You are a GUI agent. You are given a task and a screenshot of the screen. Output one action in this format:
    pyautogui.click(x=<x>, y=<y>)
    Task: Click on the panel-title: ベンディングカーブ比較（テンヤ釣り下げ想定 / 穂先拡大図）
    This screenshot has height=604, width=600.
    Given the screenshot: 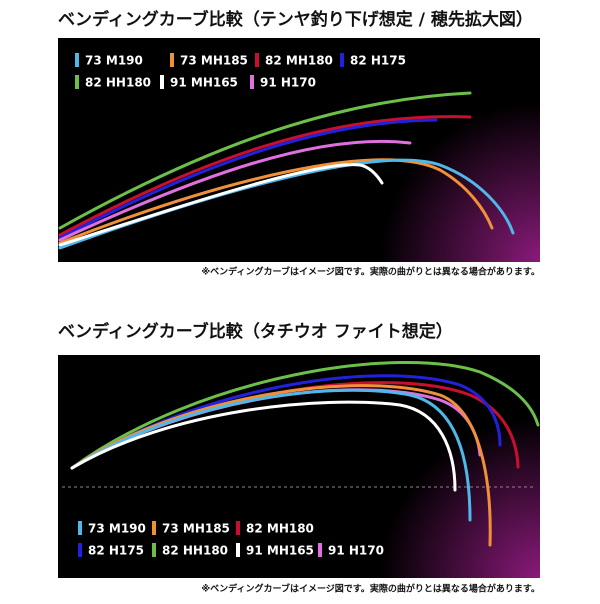 What is the action you would take?
    pyautogui.click(x=295, y=19)
    